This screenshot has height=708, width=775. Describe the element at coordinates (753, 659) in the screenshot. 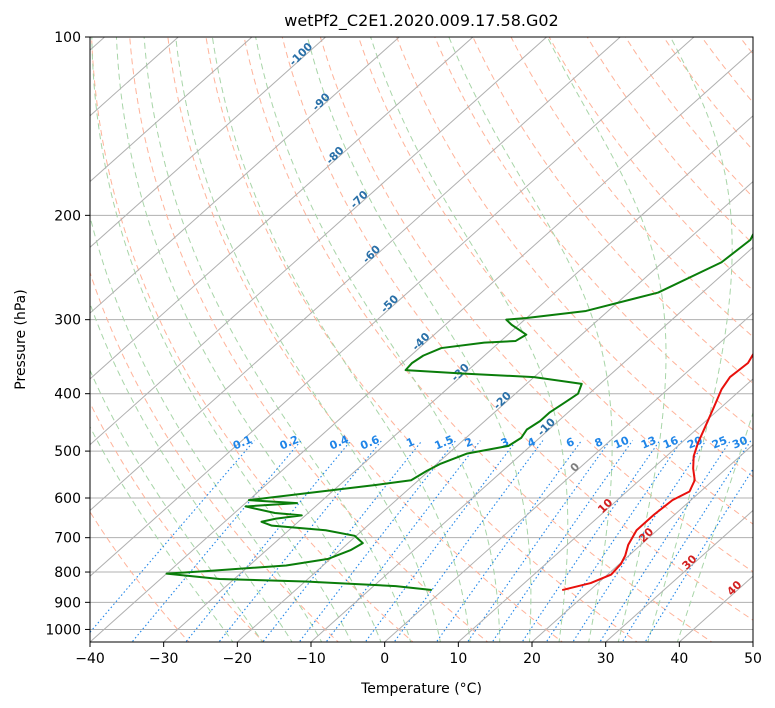

I see `x-tick-label: 50` at that location.